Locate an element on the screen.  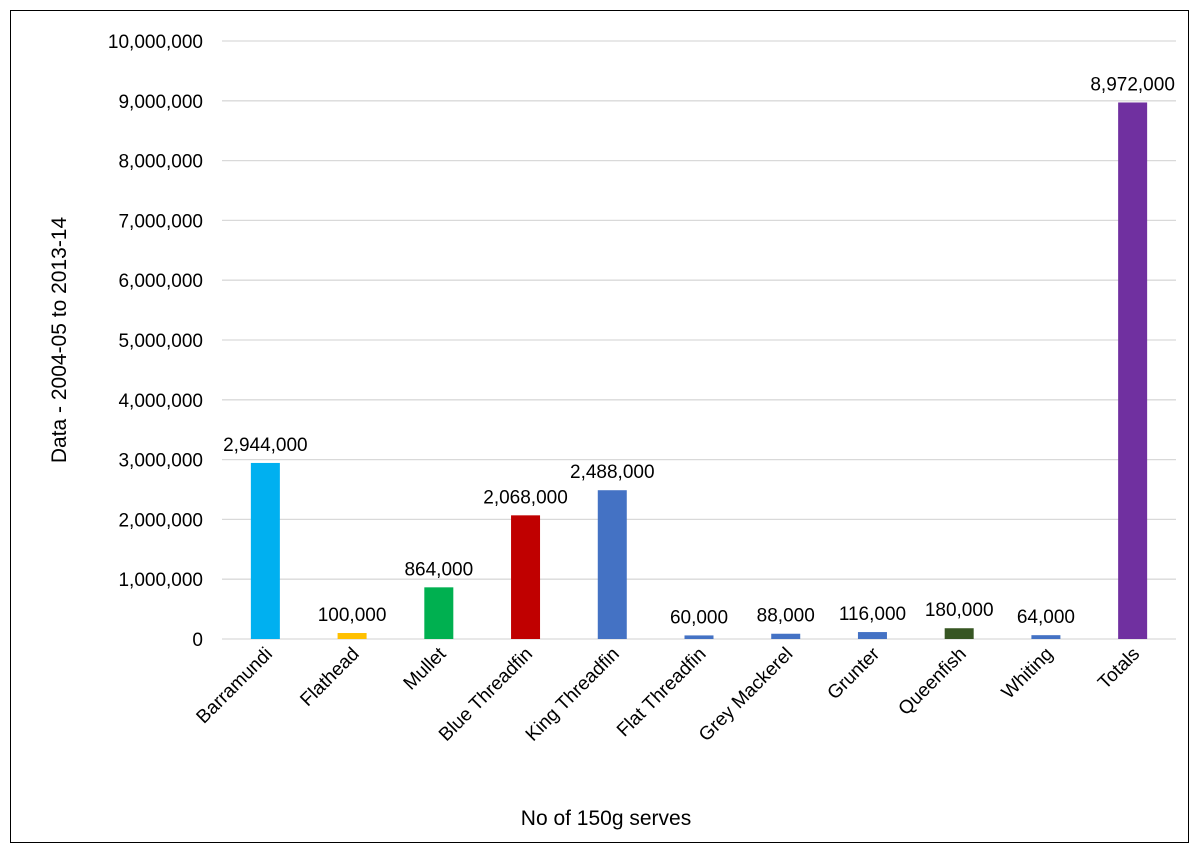
data-label: 2,488,000 is located at coordinates (612, 472).